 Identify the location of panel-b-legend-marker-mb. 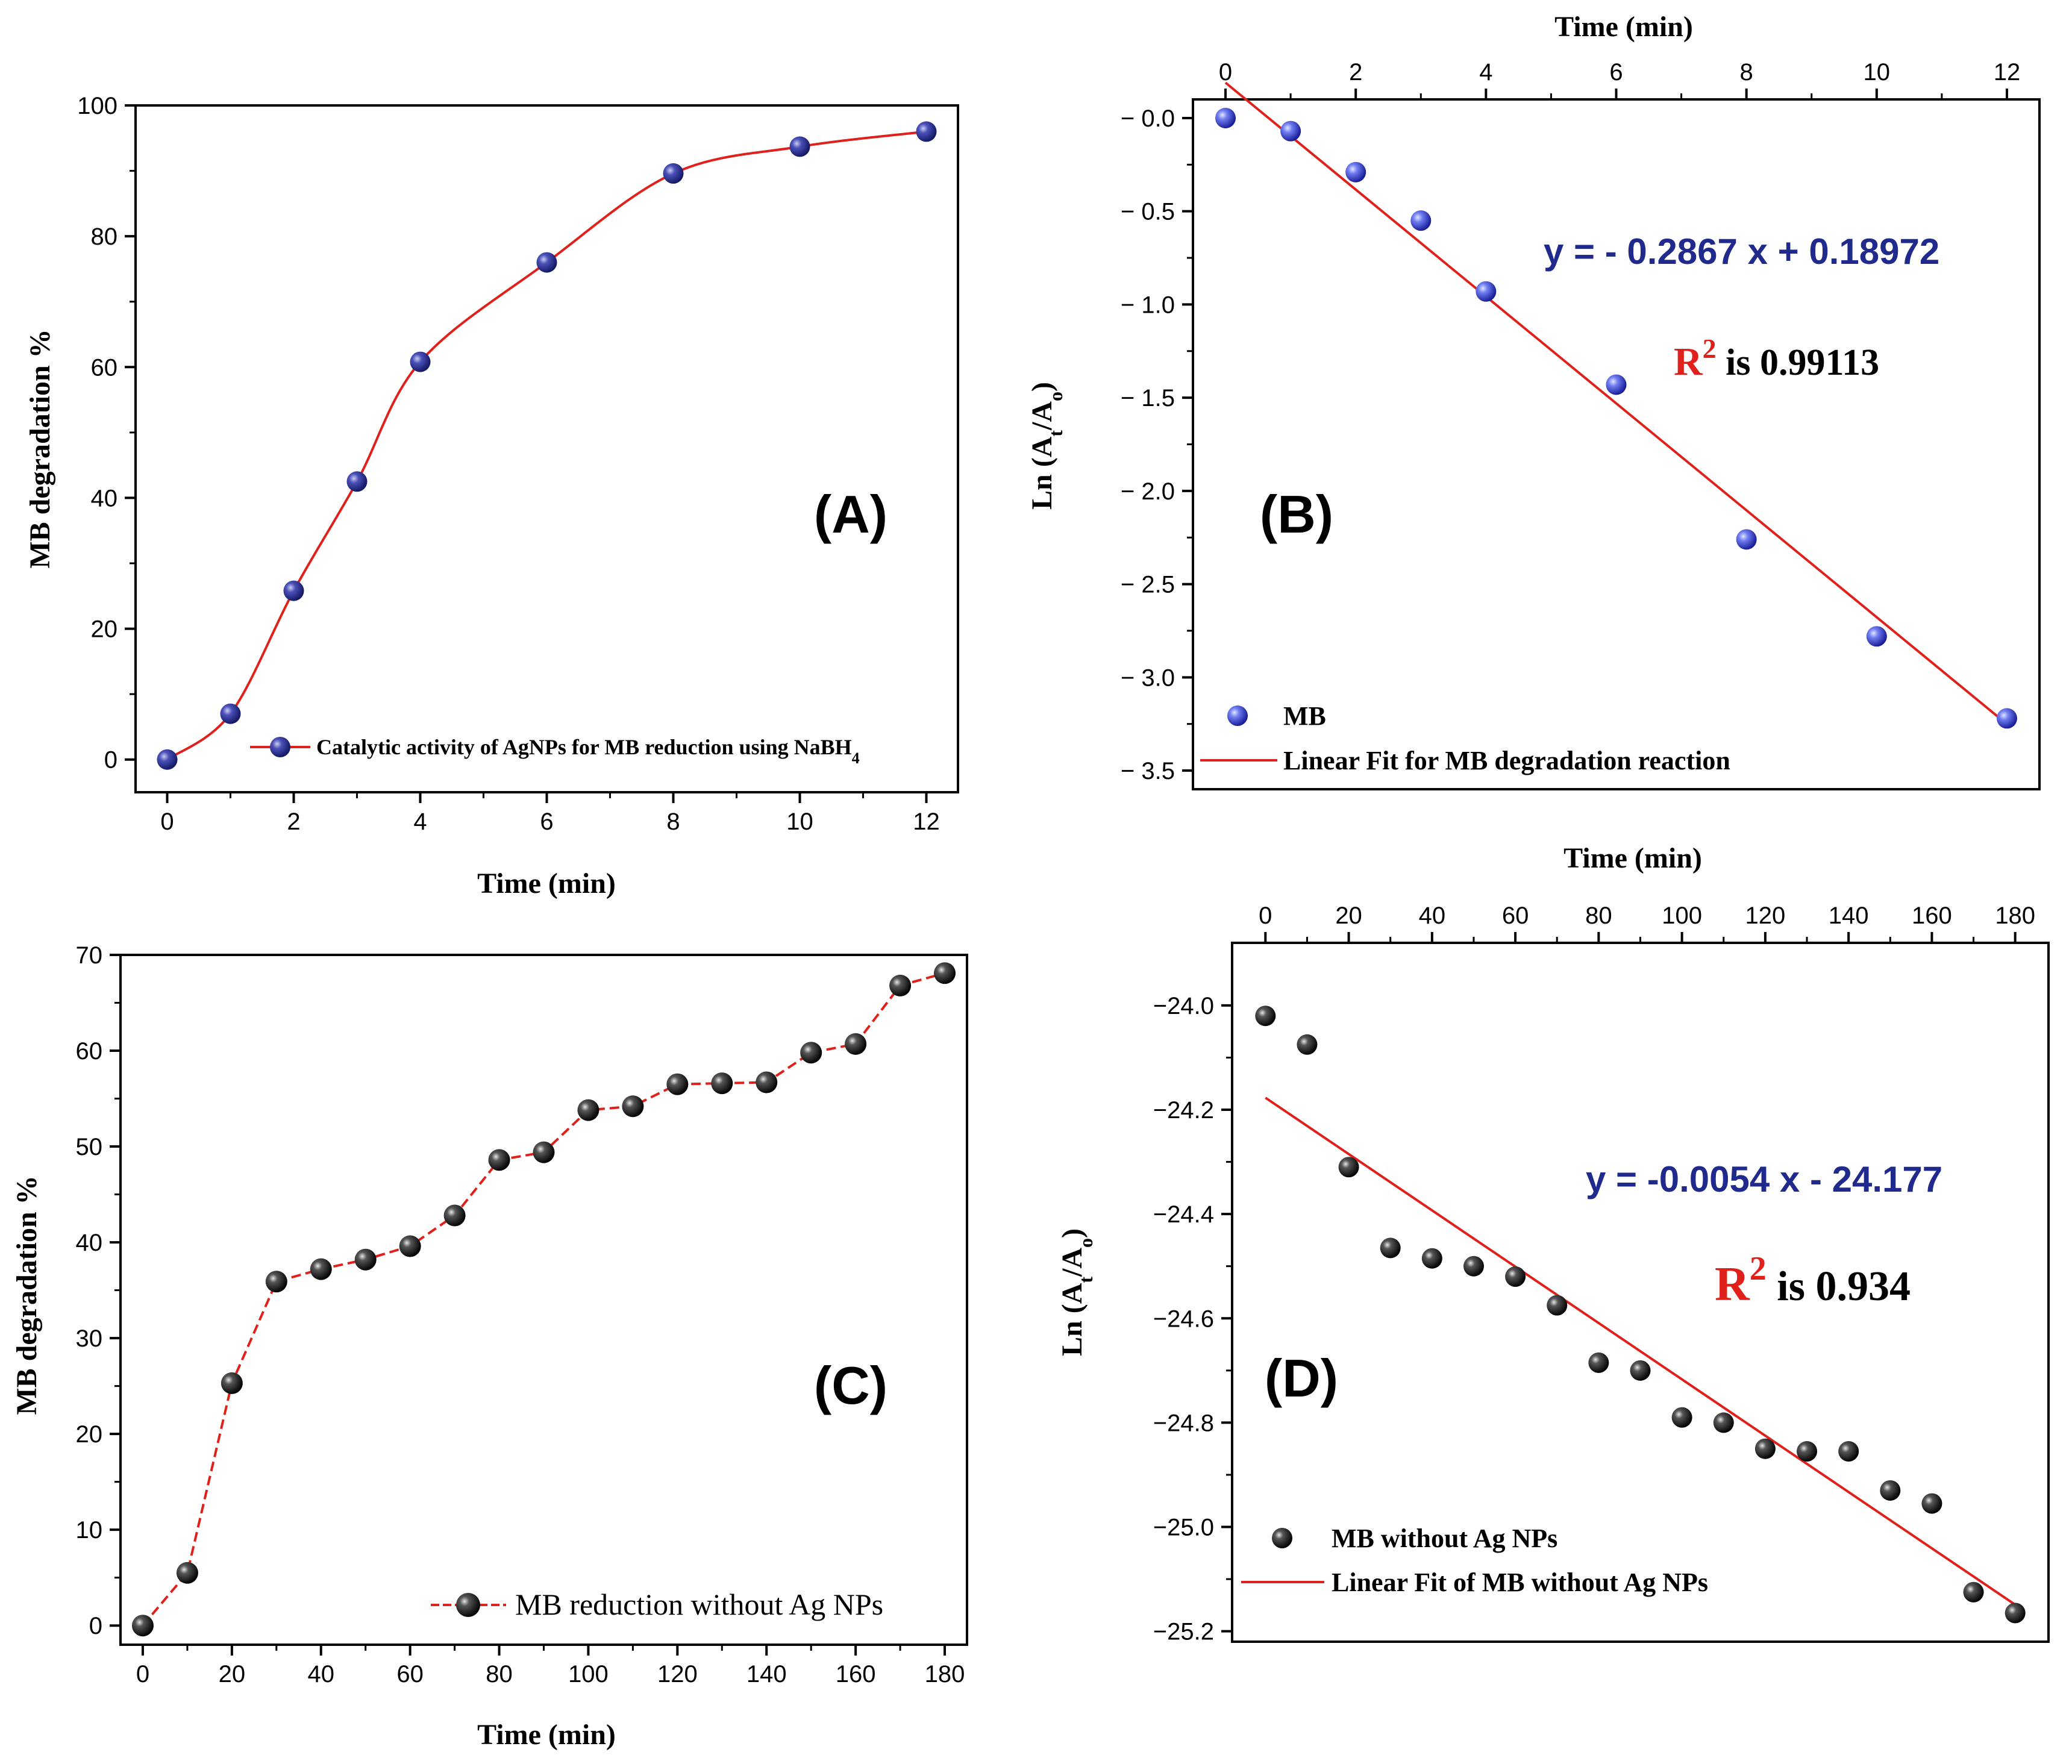
(1237, 715).